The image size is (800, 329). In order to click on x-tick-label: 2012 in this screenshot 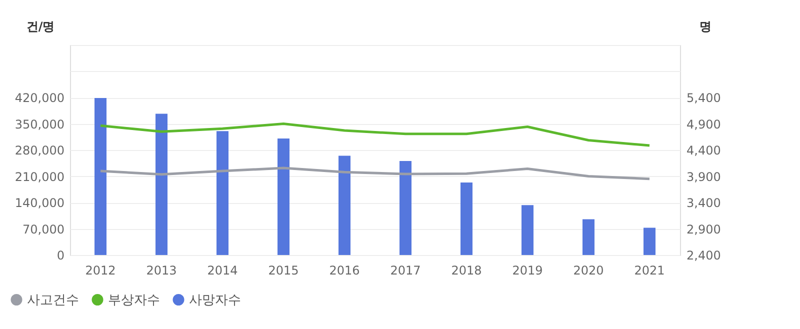, I will do `click(100, 271)`.